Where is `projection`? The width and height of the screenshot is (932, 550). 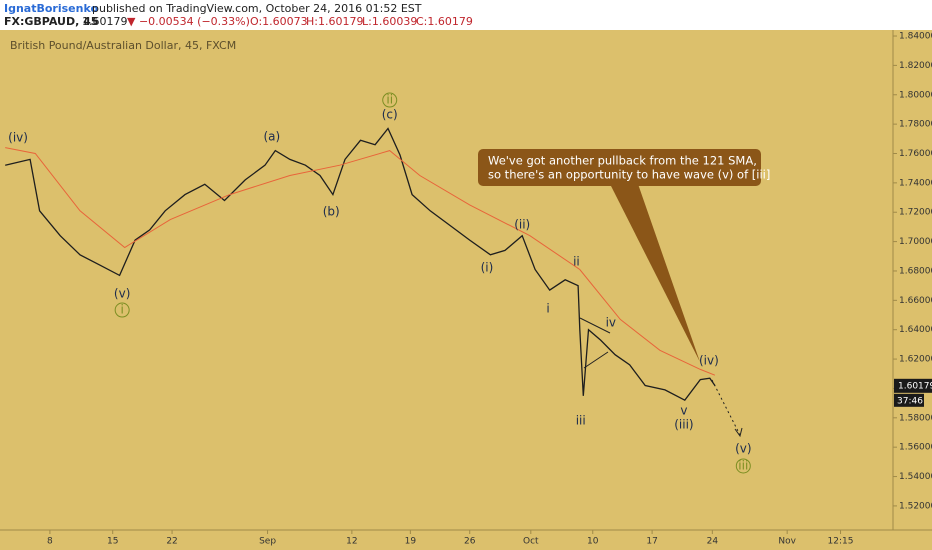 projection is located at coordinates (726, 407).